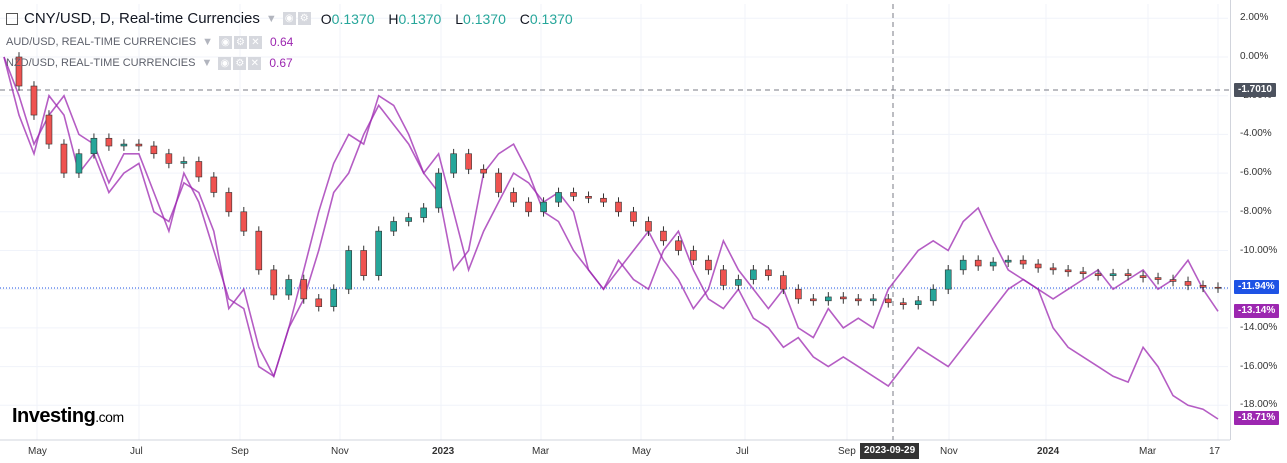 The image size is (1287, 463). I want to click on compare-label: NZD/USD, REAL-TIME CURRENCIES, so click(101, 63).